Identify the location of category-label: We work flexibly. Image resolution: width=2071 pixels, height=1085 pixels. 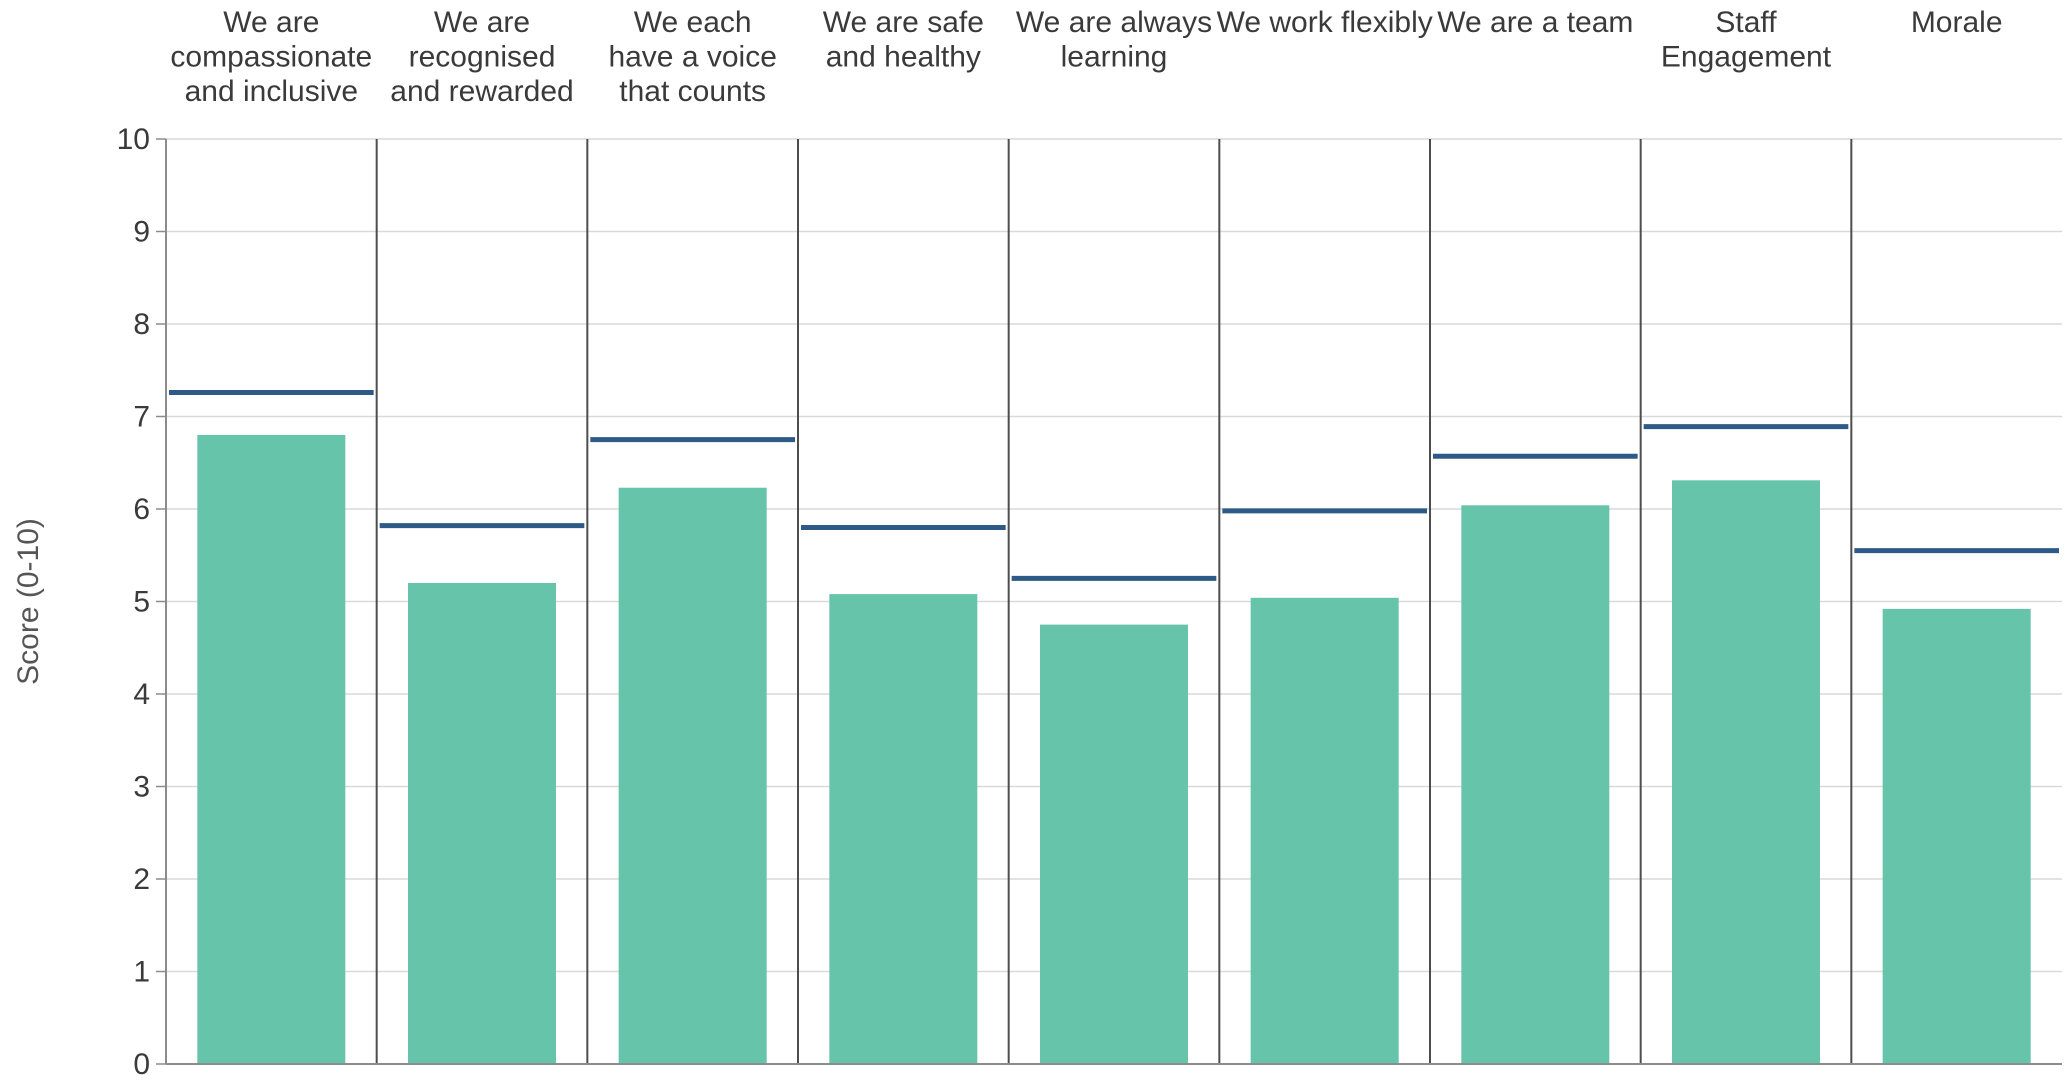
(1325, 22).